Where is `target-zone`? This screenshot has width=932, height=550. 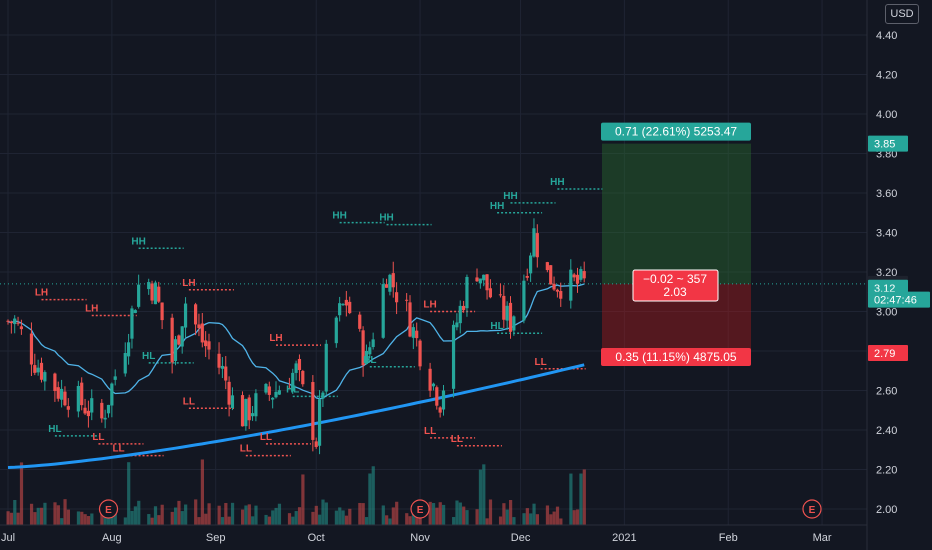 target-zone is located at coordinates (676, 213).